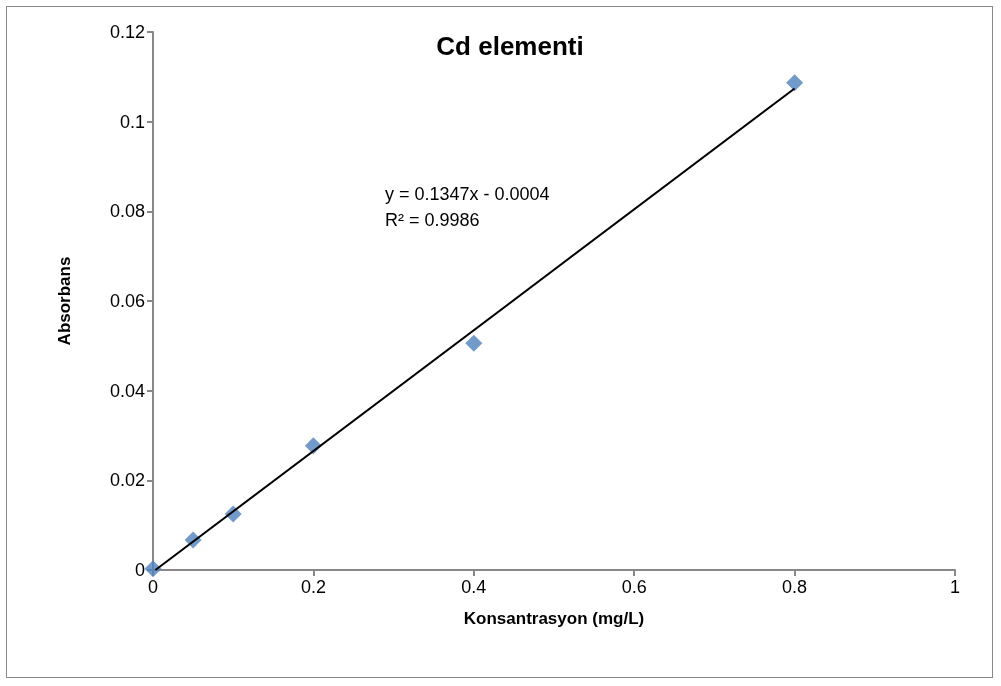 The width and height of the screenshot is (1001, 686). What do you see at coordinates (64, 301) in the screenshot?
I see `y-axis-title: Absorbans` at bounding box center [64, 301].